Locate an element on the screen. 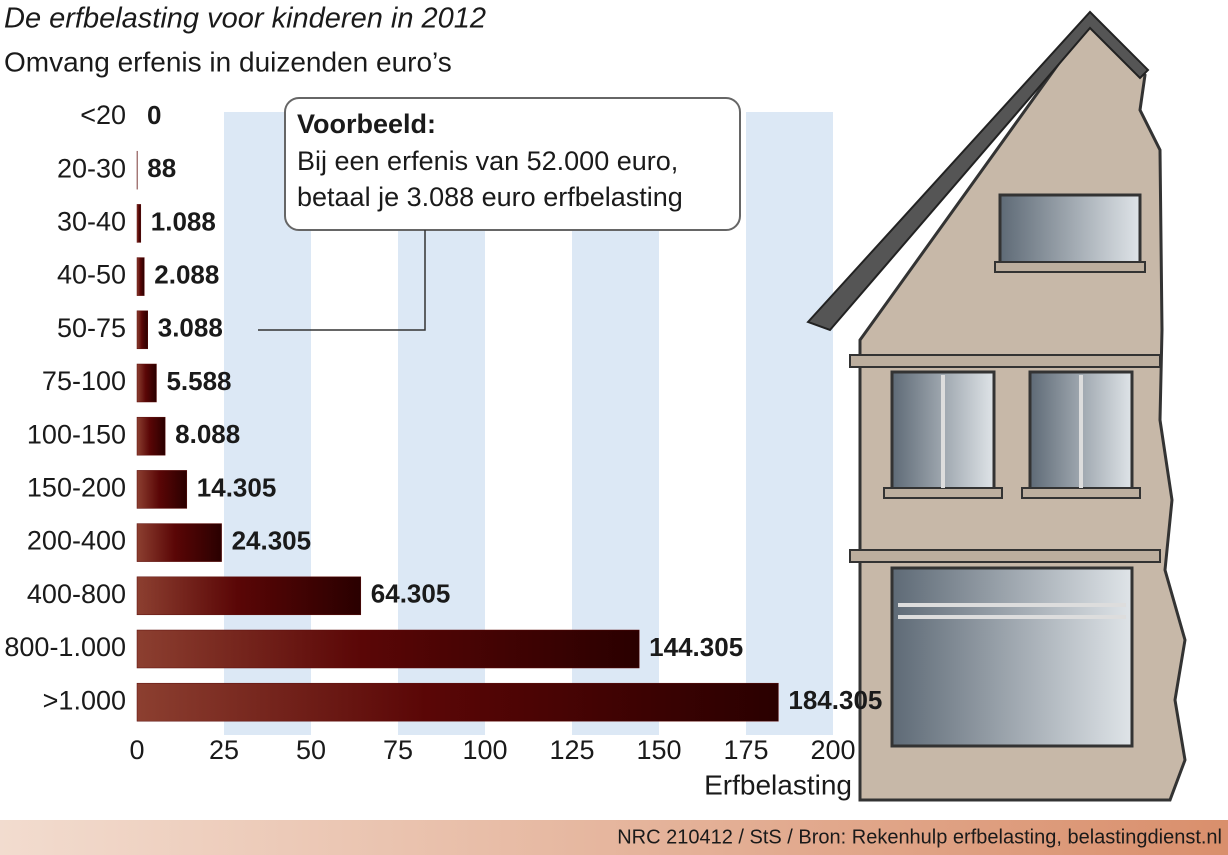 Image resolution: width=1228 pixels, height=855 pixels. x-tick-label: 200 is located at coordinates (832, 750).